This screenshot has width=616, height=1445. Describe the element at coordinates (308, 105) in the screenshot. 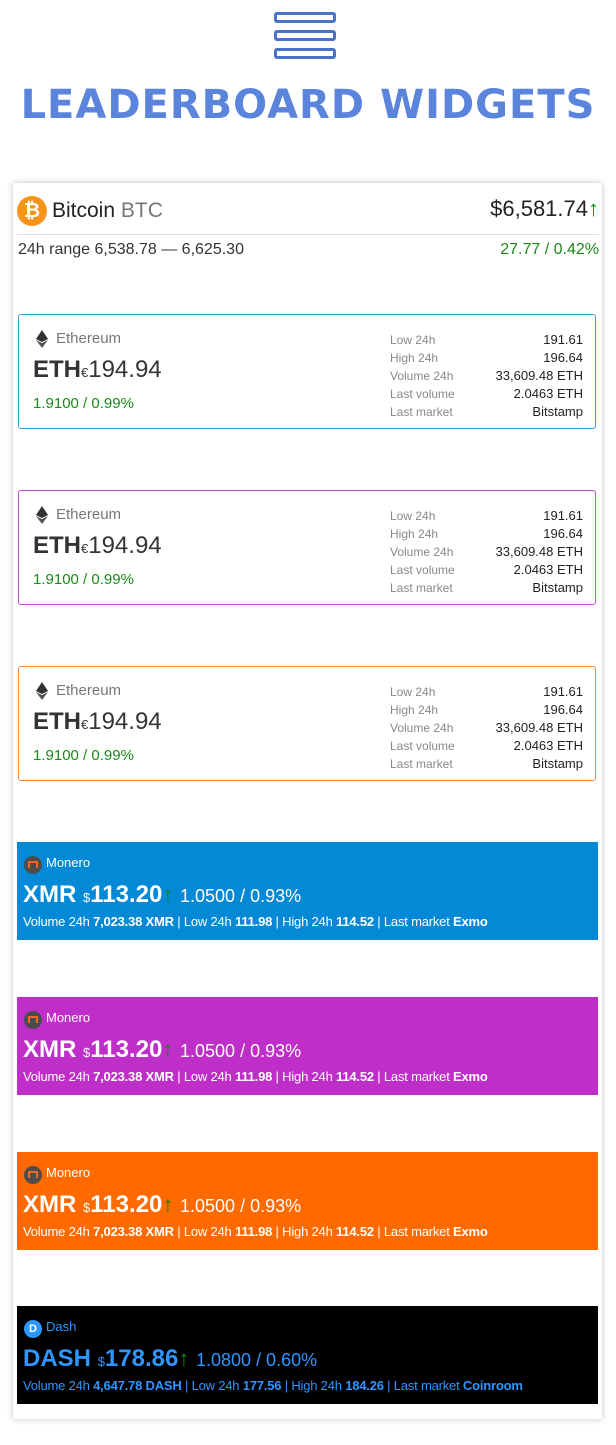

I see `page-title: LEADERBOARD WIDGETS` at that location.